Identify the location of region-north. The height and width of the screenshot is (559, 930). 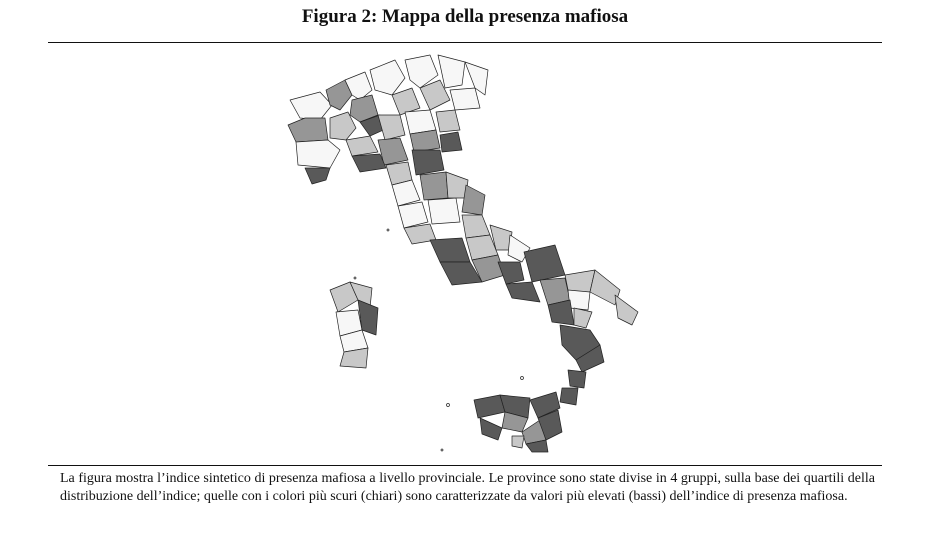
(388, 119).